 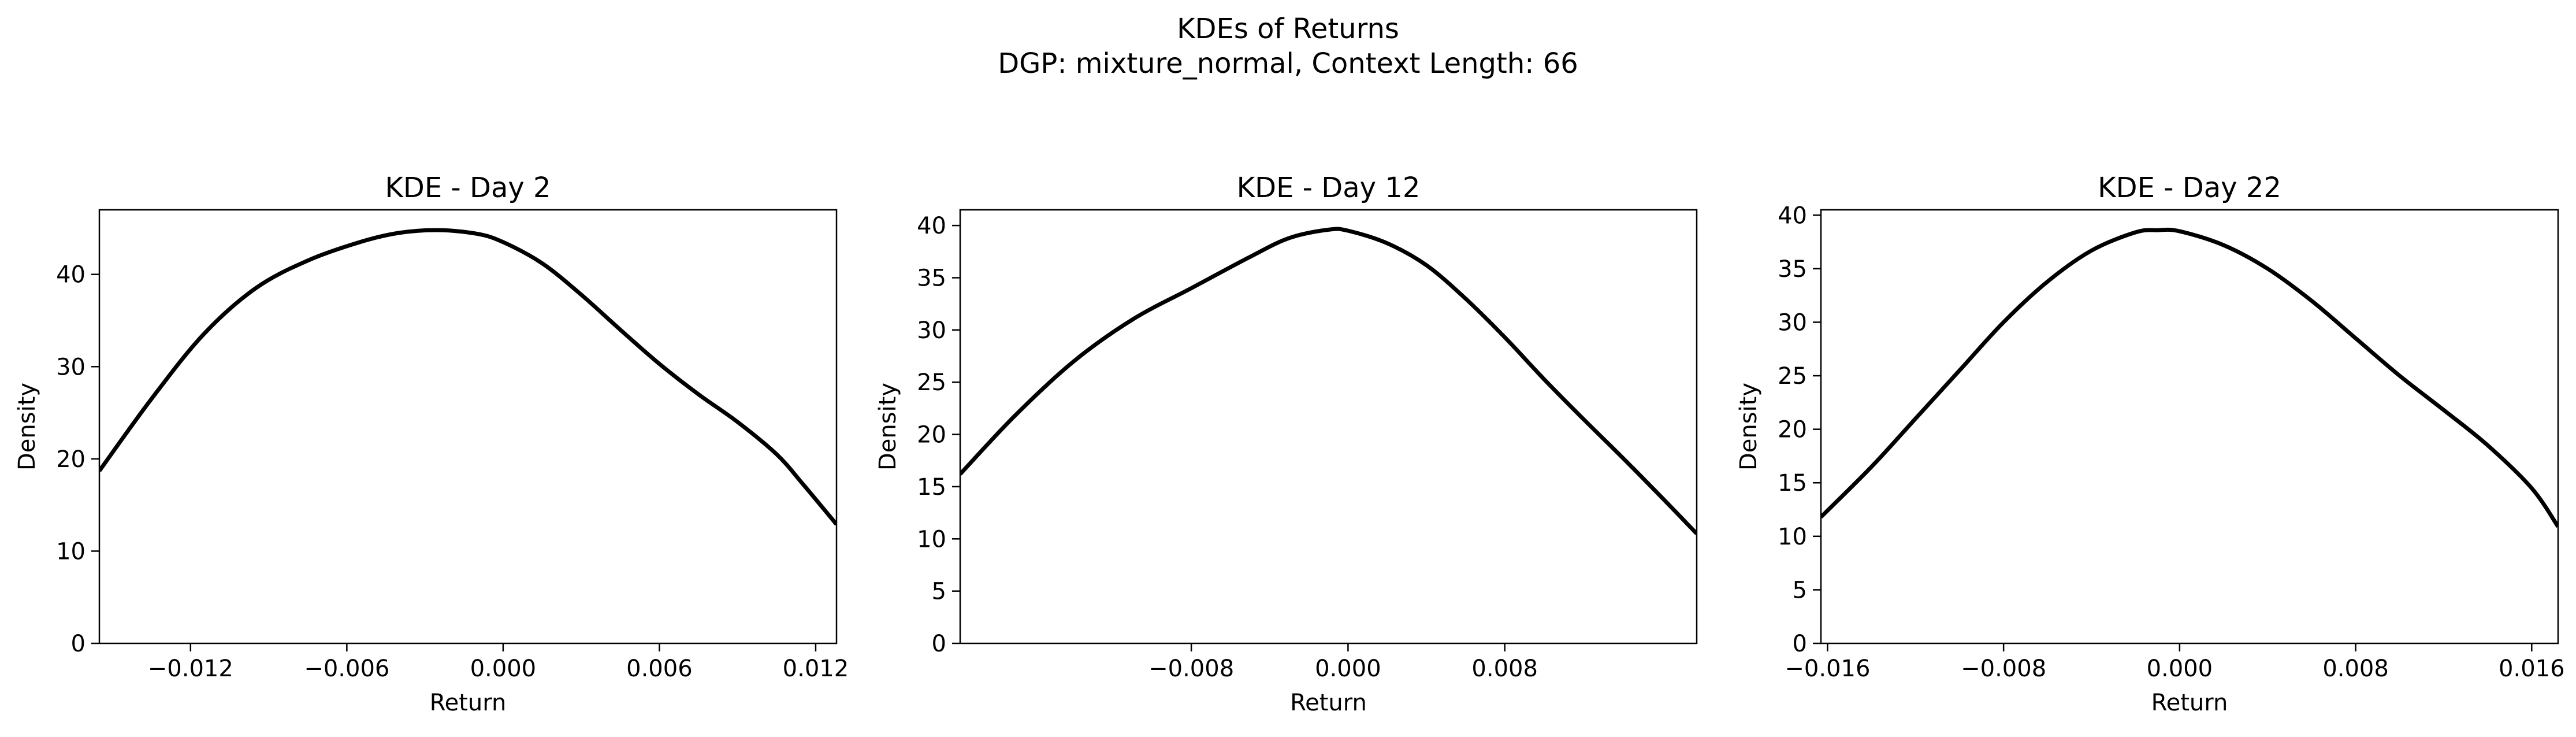 What do you see at coordinates (1748, 427) in the screenshot?
I see `y-axis-label-3: Density` at bounding box center [1748, 427].